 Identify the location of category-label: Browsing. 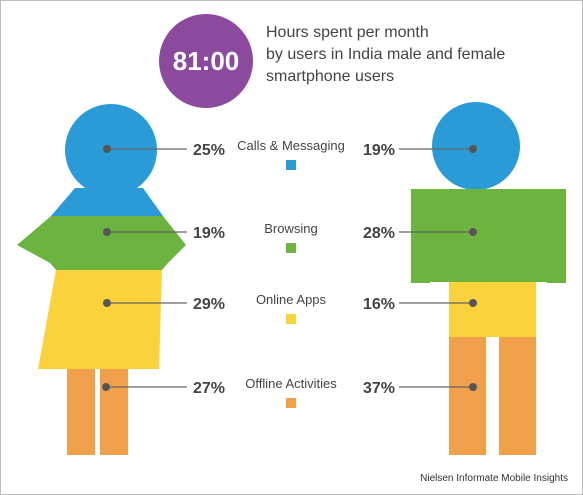
(290, 228).